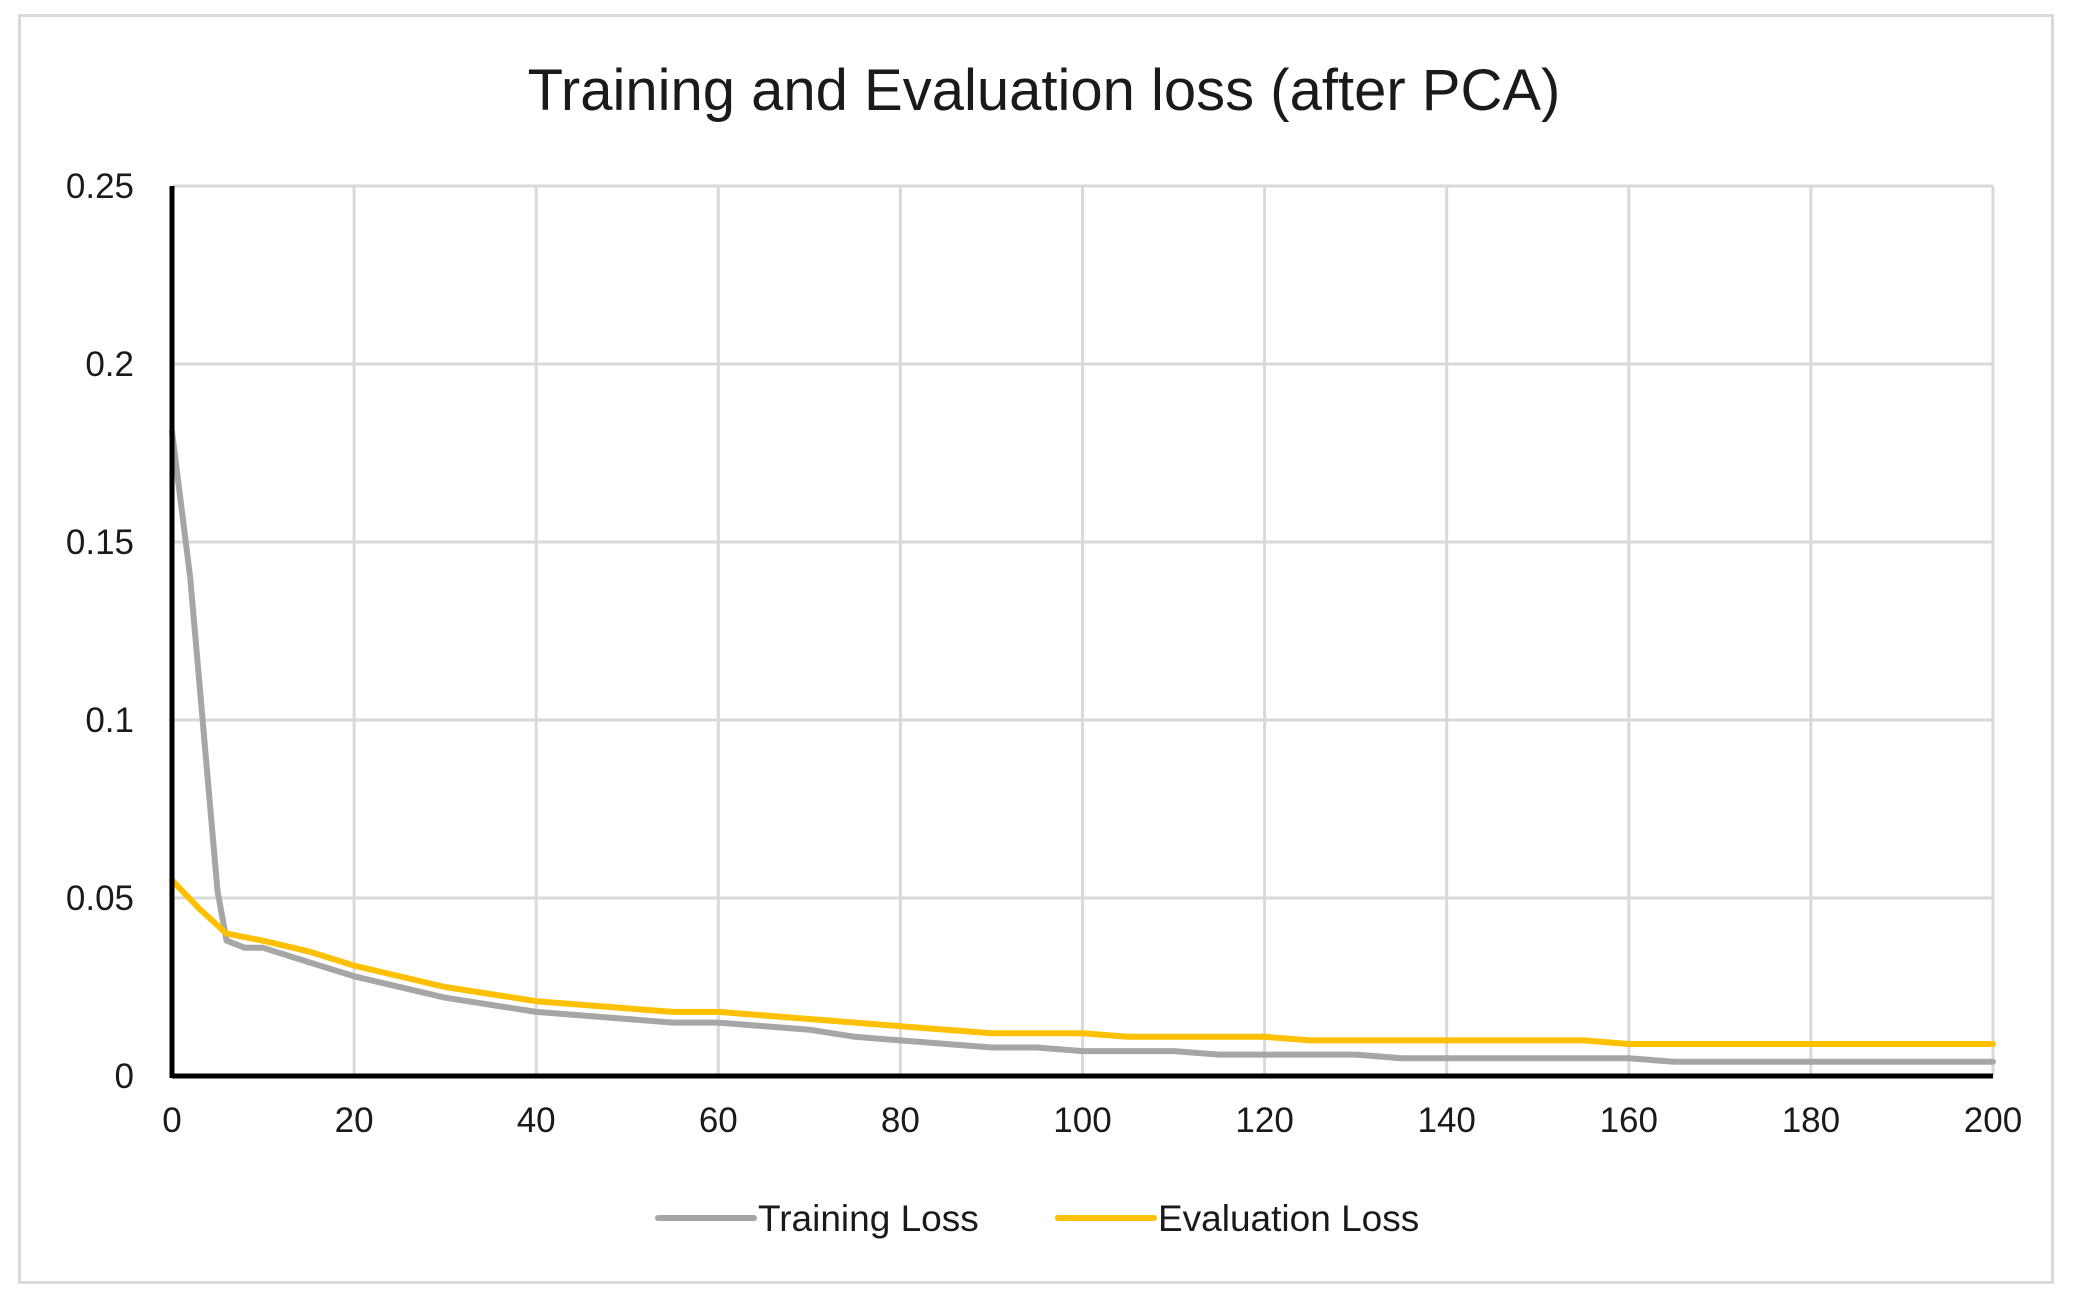  I want to click on x-tick-labels: 0 20 40 60 80 100 120 140 160 180 200, so click(1092, 1120).